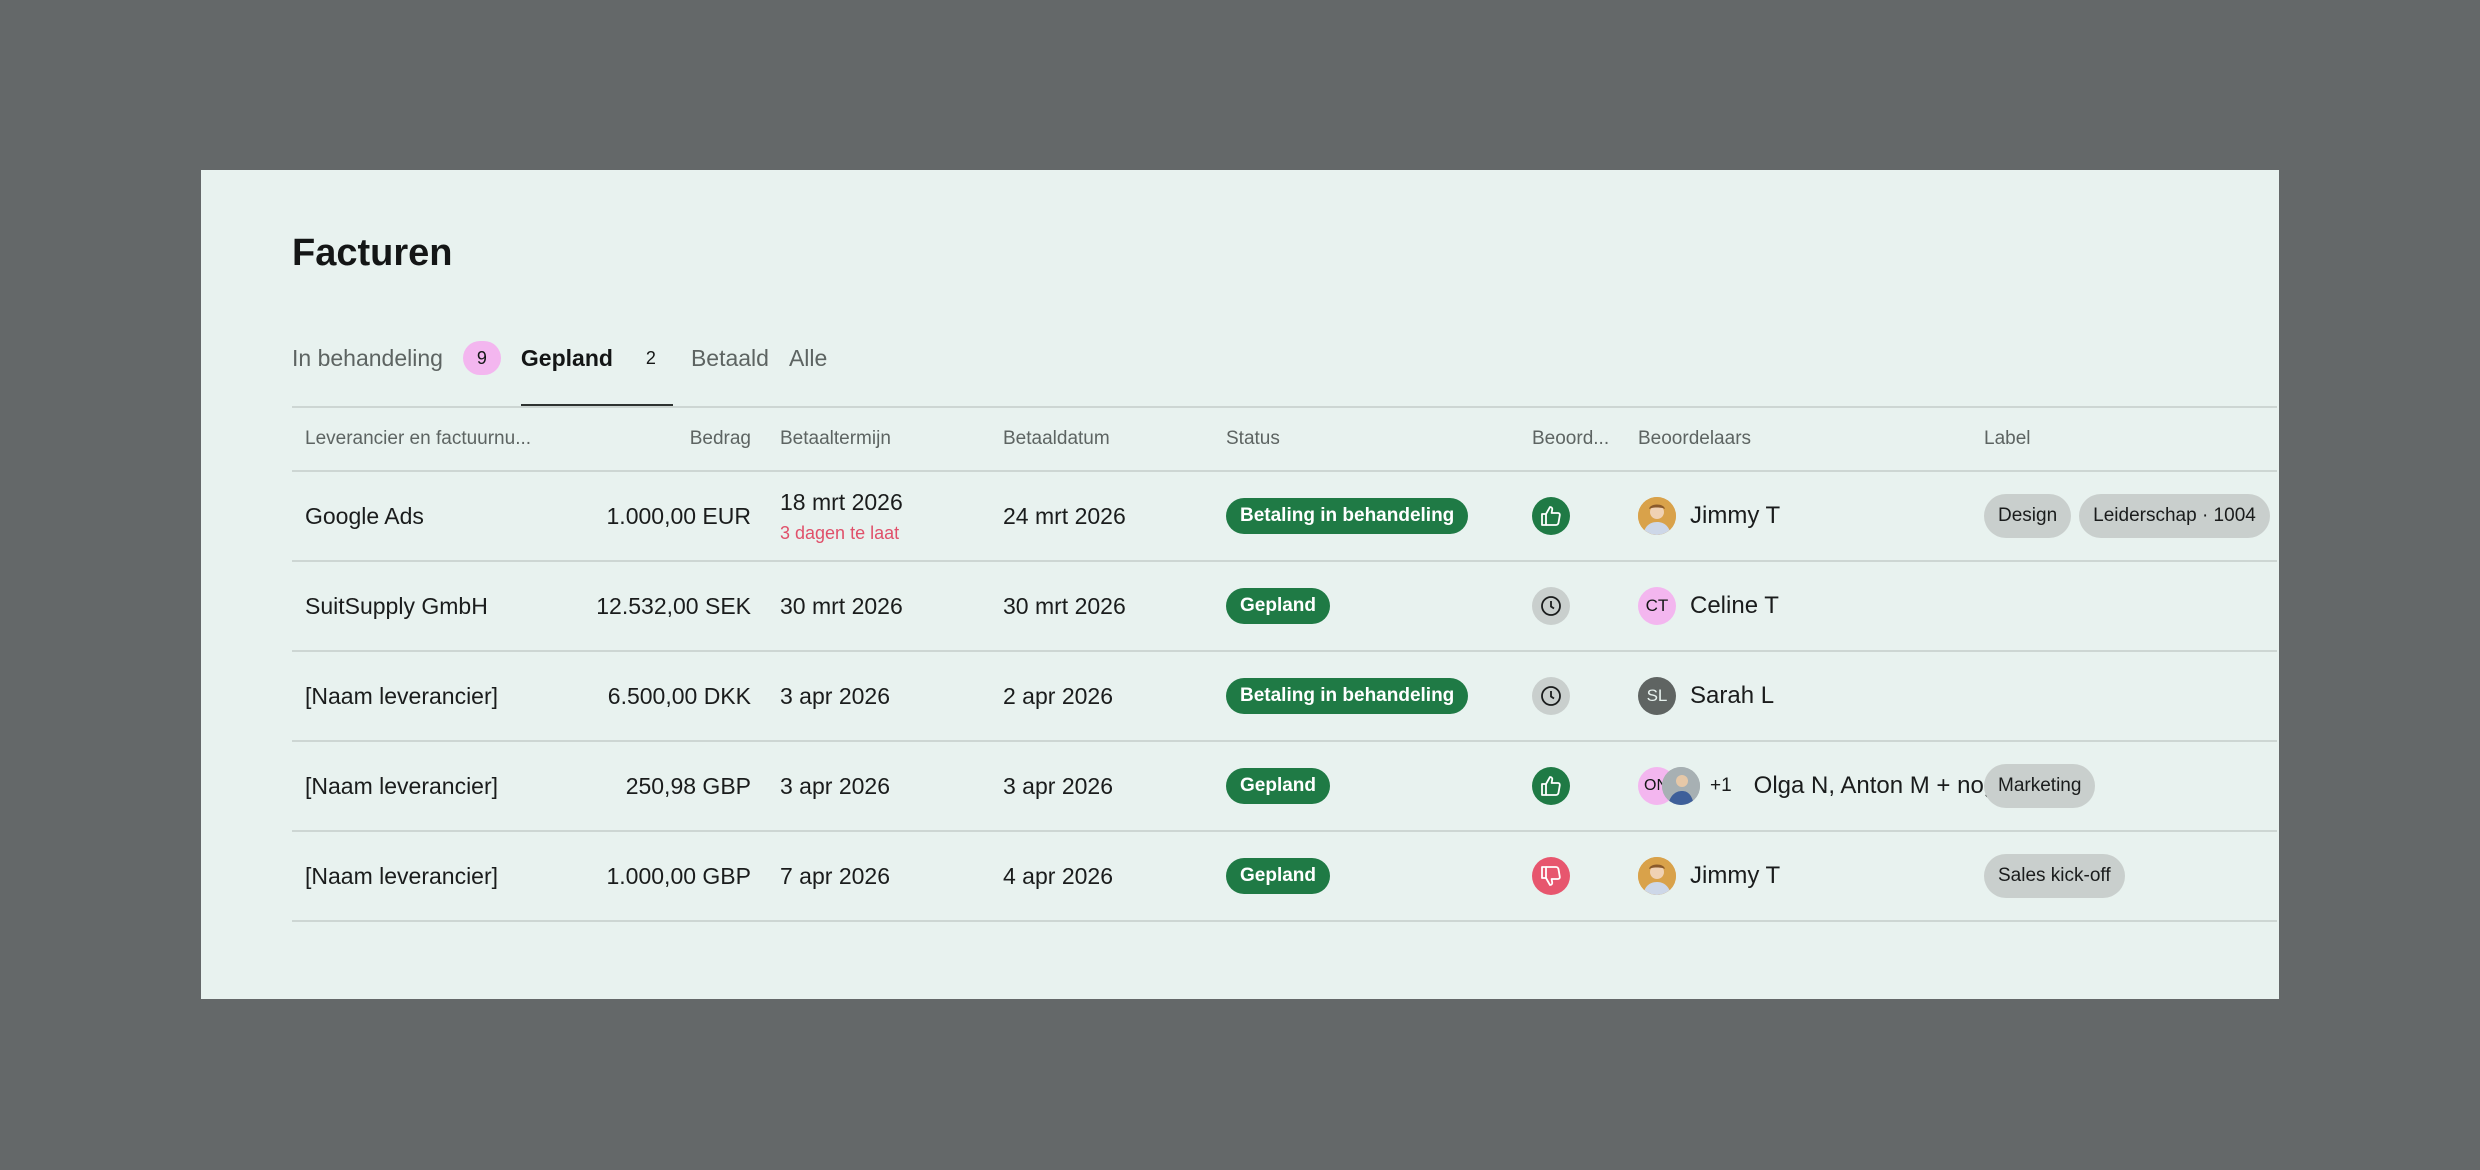 This screenshot has height=1170, width=2480. What do you see at coordinates (2028, 516) in the screenshot?
I see `label-tag: Design` at bounding box center [2028, 516].